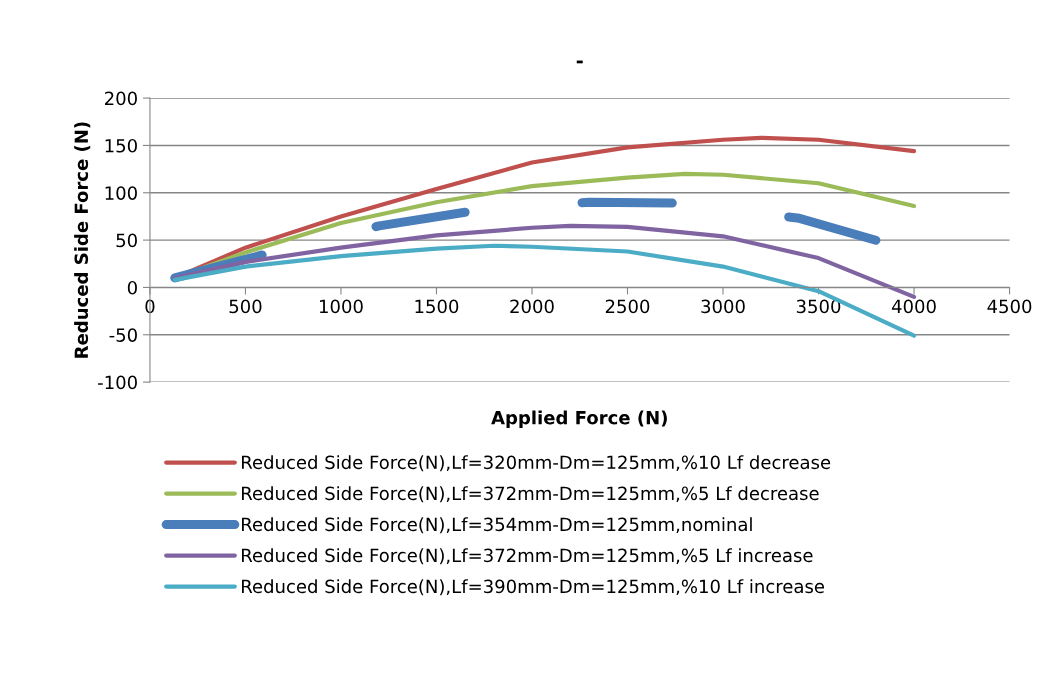 This screenshot has height=686, width=1056. What do you see at coordinates (82, 240) in the screenshot?
I see `y-axis-title: Reduced Side Force (N)` at bounding box center [82, 240].